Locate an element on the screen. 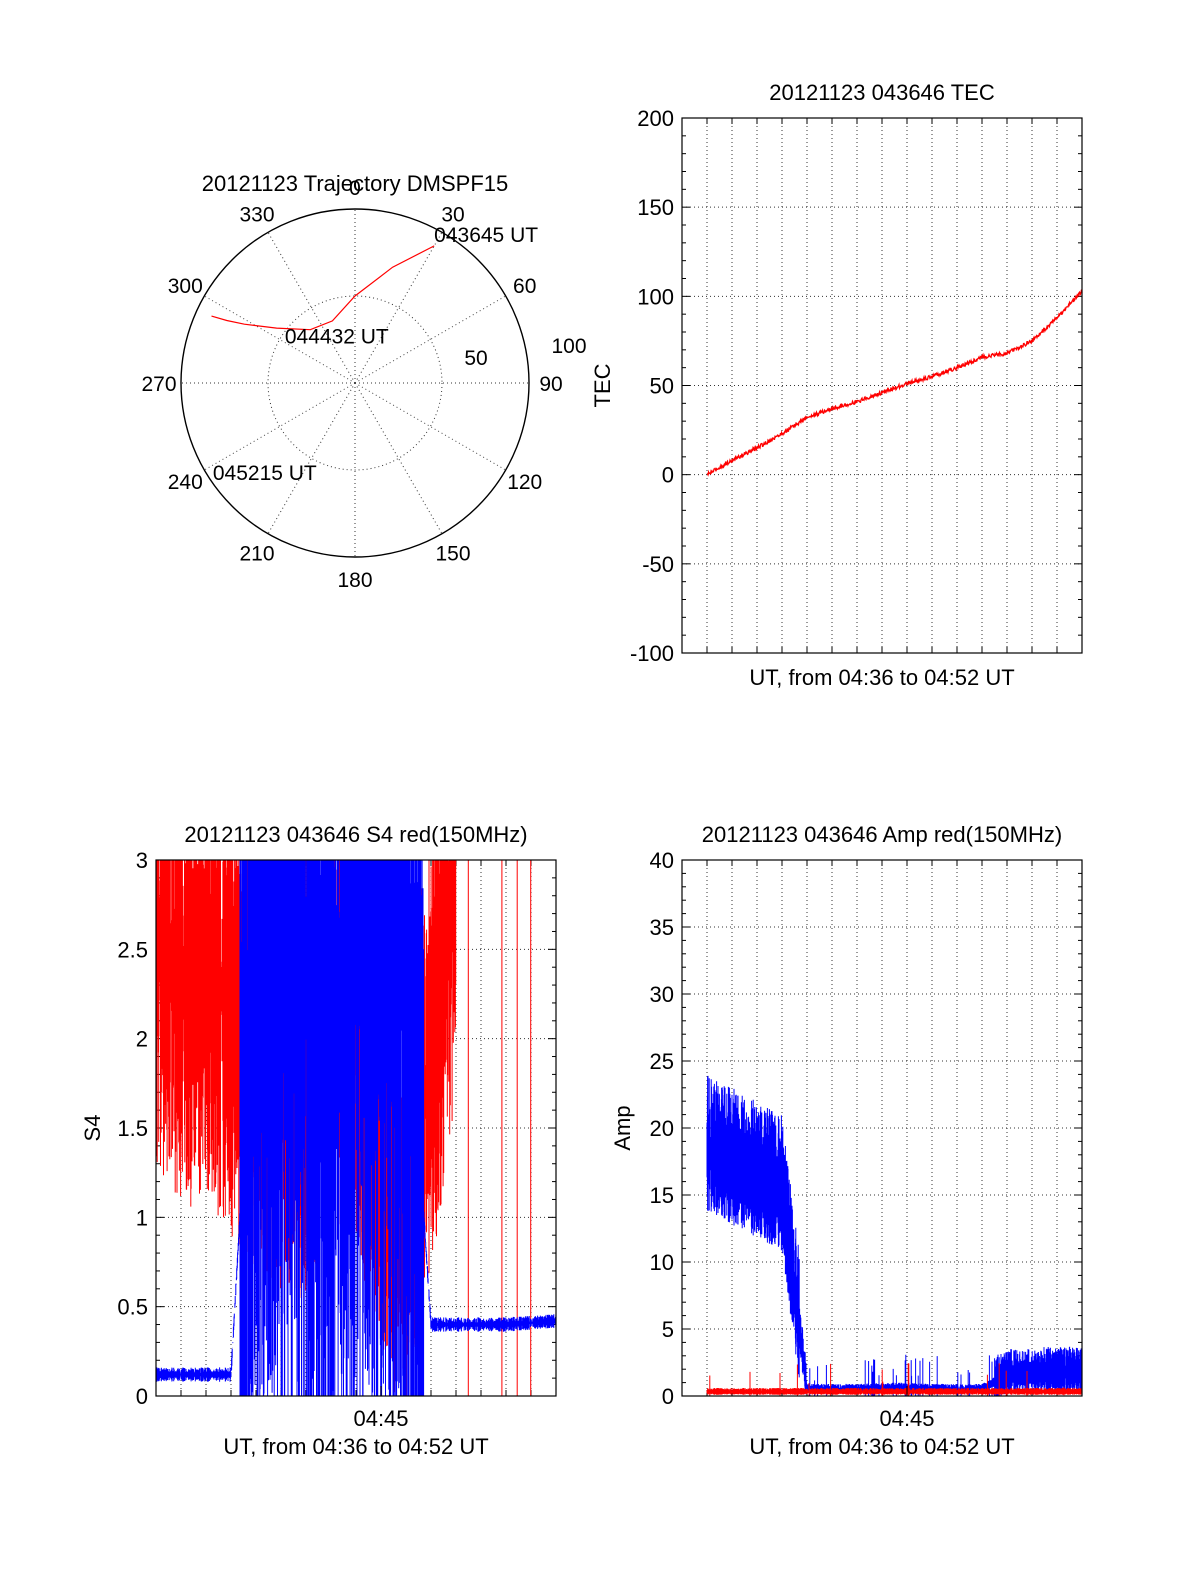 This screenshot has height=1575, width=1200. angle-tick-label: 330 is located at coordinates (256, 214).